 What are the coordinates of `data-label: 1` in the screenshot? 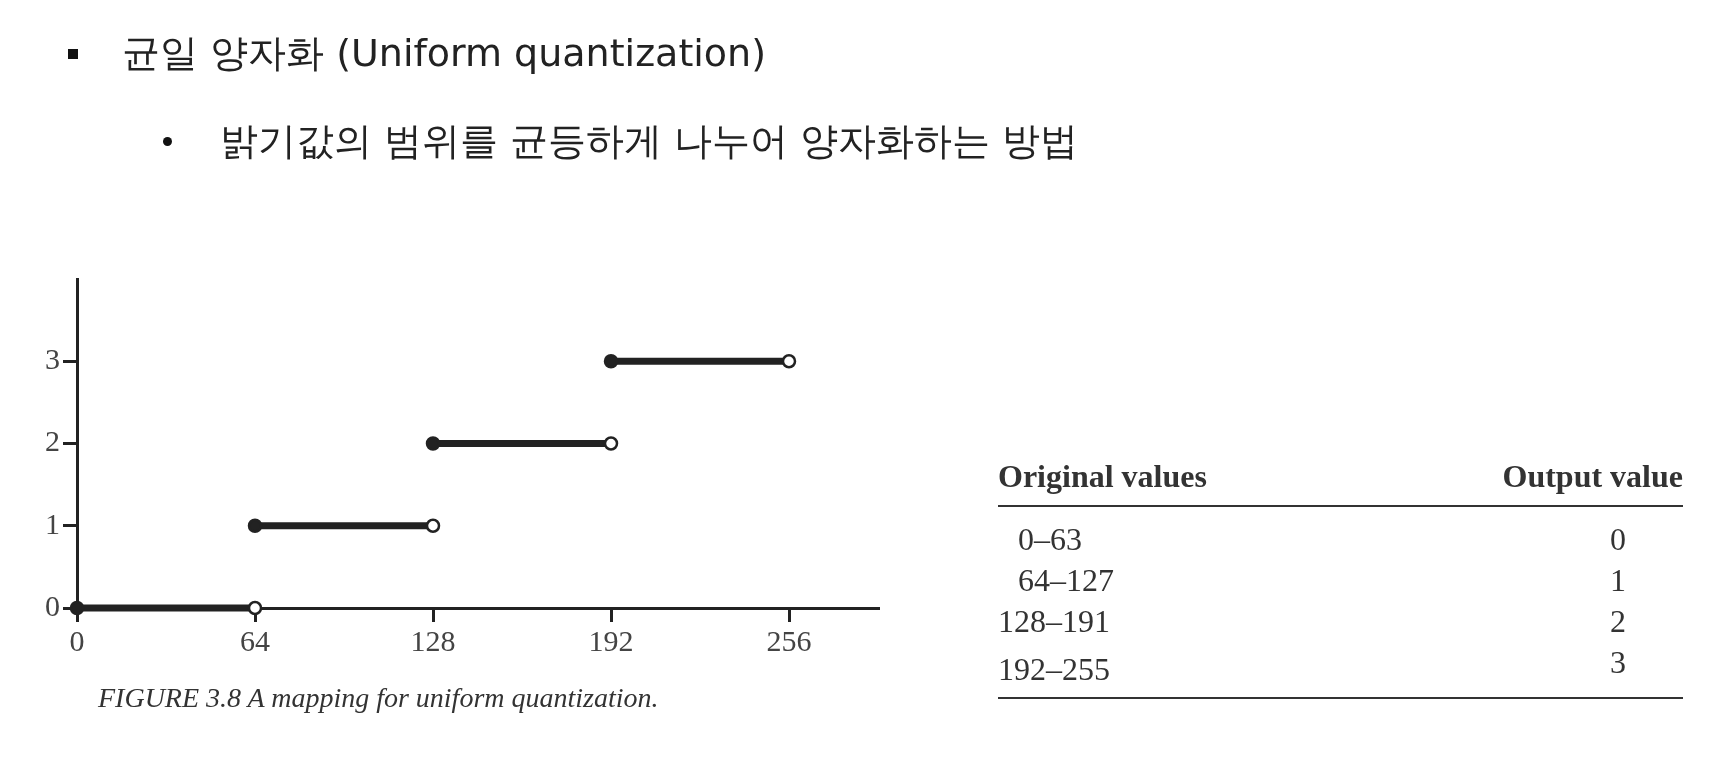 It's located at (1618, 580).